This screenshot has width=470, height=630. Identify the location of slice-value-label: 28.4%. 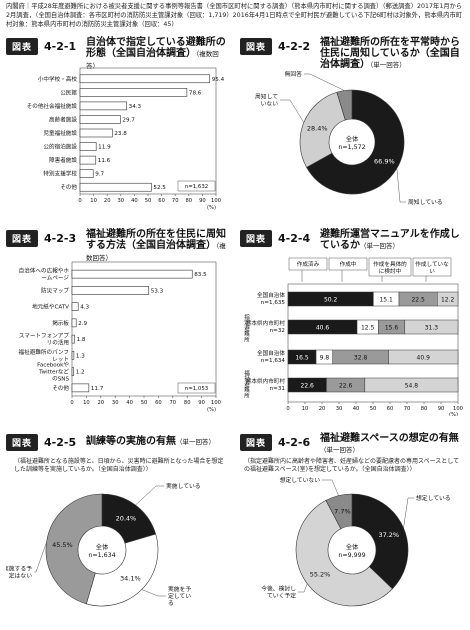
(317, 128).